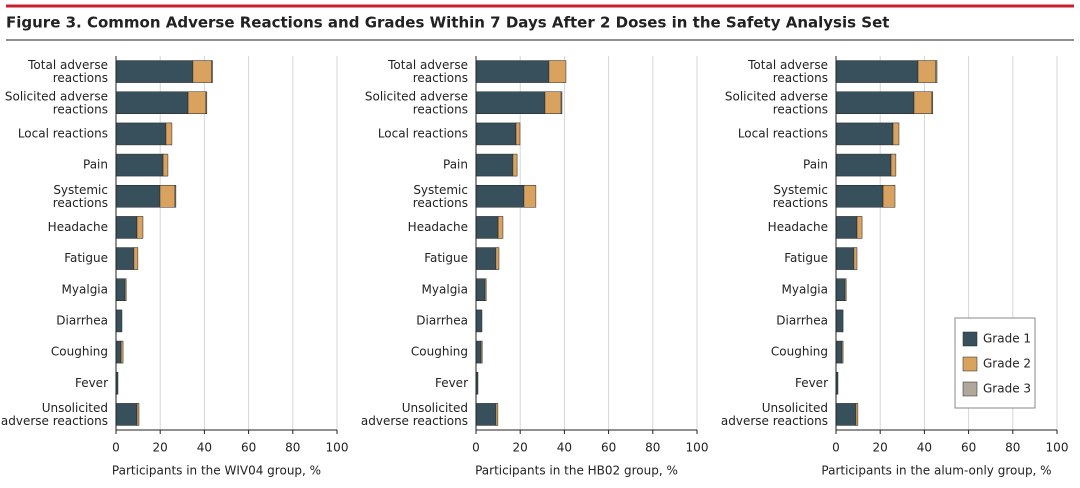 This screenshot has width=1080, height=488. I want to click on x-tick-label: 20, so click(520, 448).